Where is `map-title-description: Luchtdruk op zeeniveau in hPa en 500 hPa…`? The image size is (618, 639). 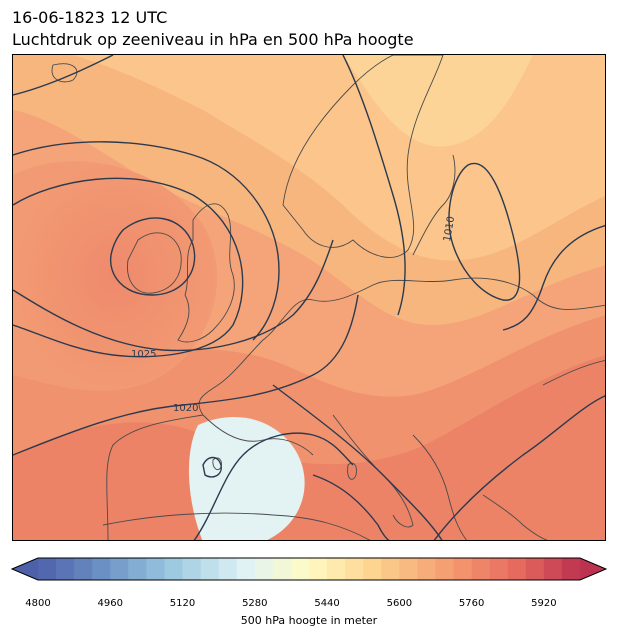 map-title-description: Luchtdruk op zeeniveau in hPa en 500 hPa… is located at coordinates (213, 39).